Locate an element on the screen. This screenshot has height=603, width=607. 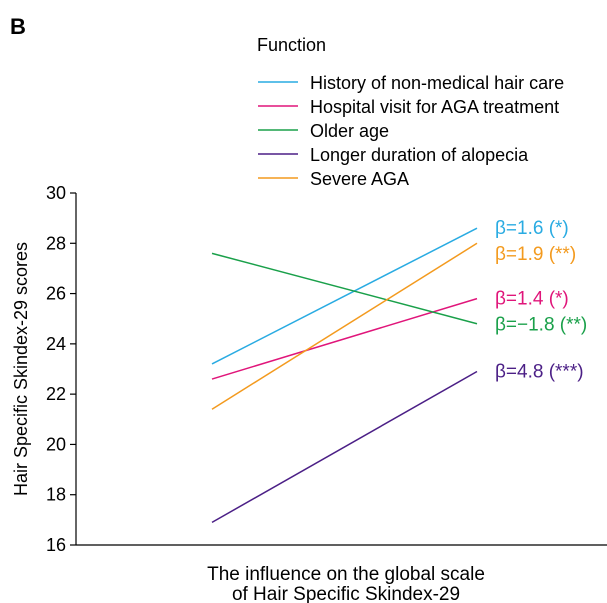
panel-label: B is located at coordinates (18, 26).